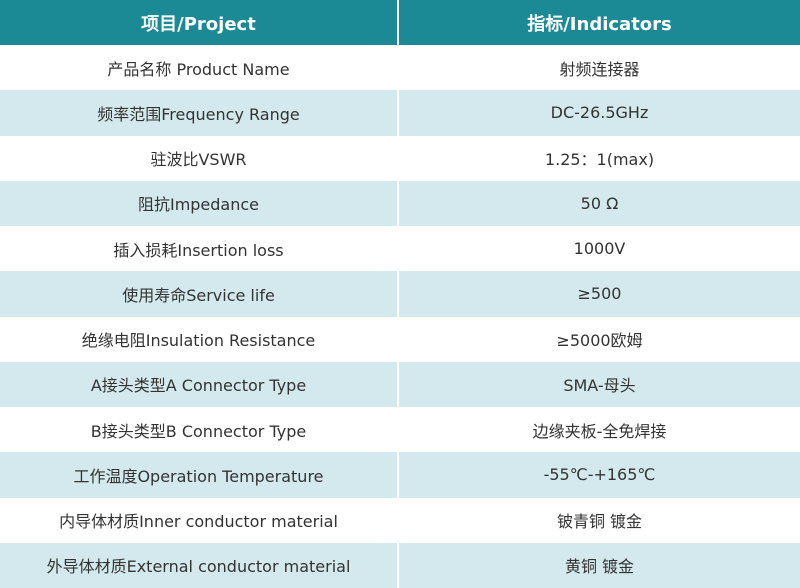  Describe the element at coordinates (199, 475) in the screenshot. I see `table-cell: 工作温度Operation Temperature` at that location.